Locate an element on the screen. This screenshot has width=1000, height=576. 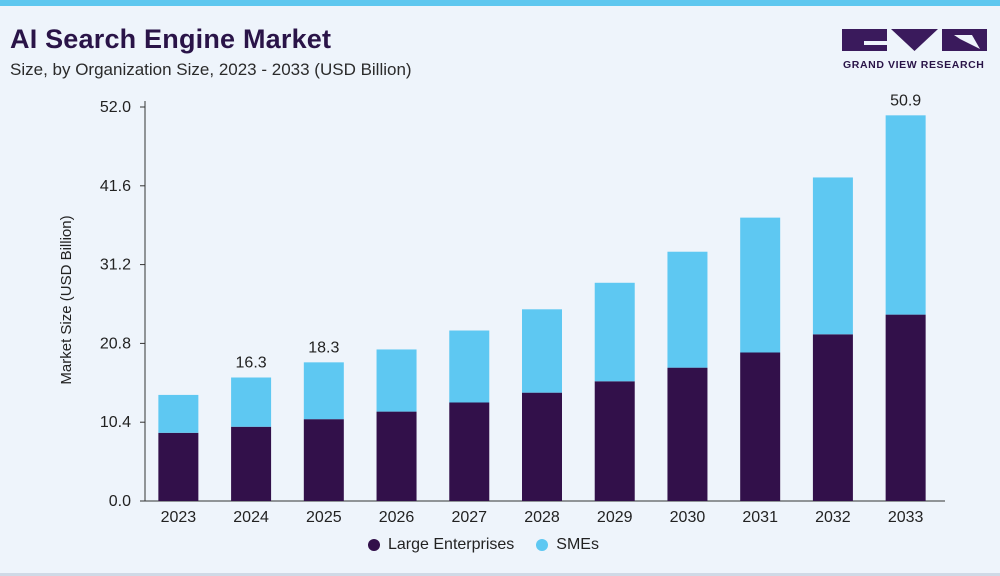
logo-wordmark: GRAND VIEW RESEARCH is located at coordinates (914, 65).